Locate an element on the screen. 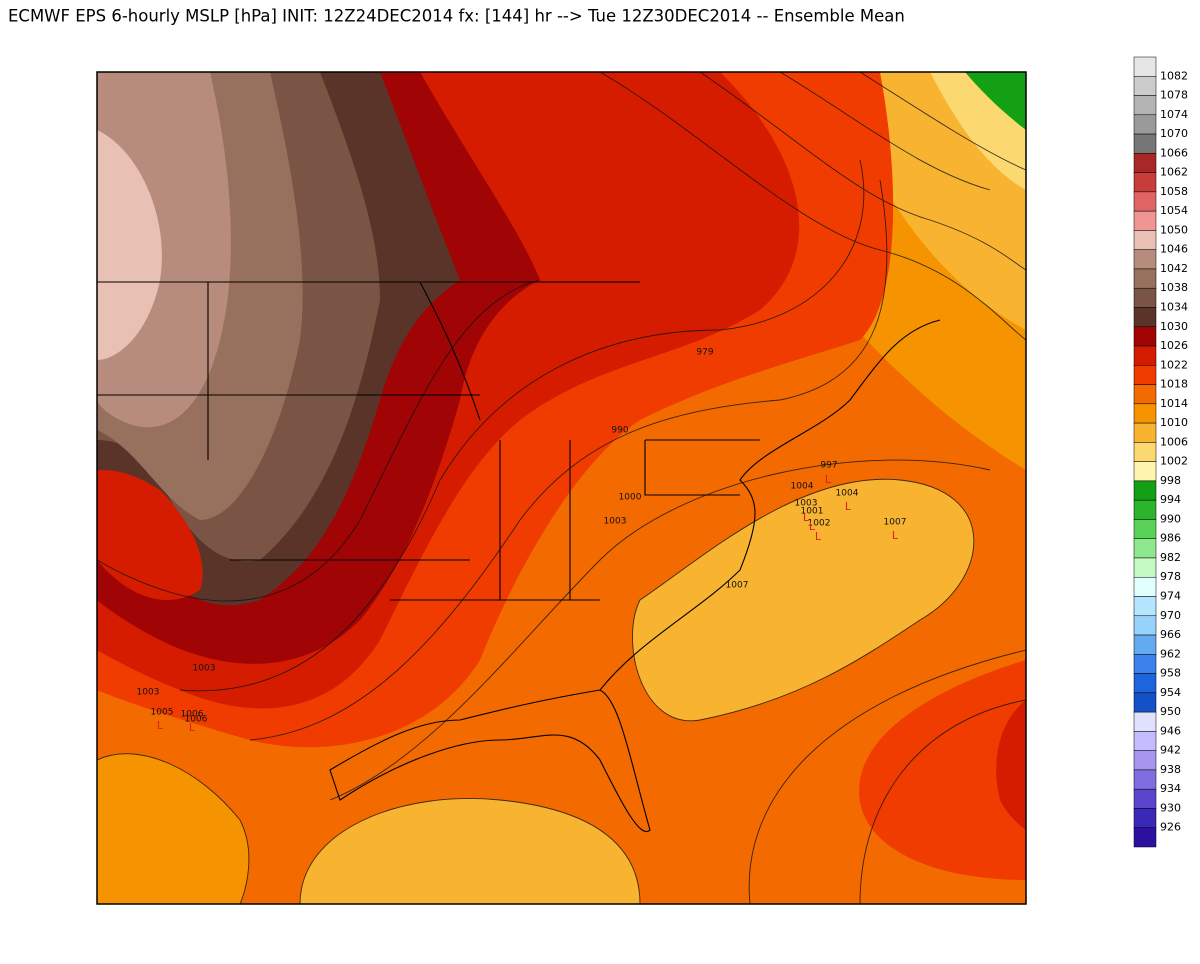 The width and height of the screenshot is (1200, 964). colorbar-label: 962 is located at coordinates (1170, 653).